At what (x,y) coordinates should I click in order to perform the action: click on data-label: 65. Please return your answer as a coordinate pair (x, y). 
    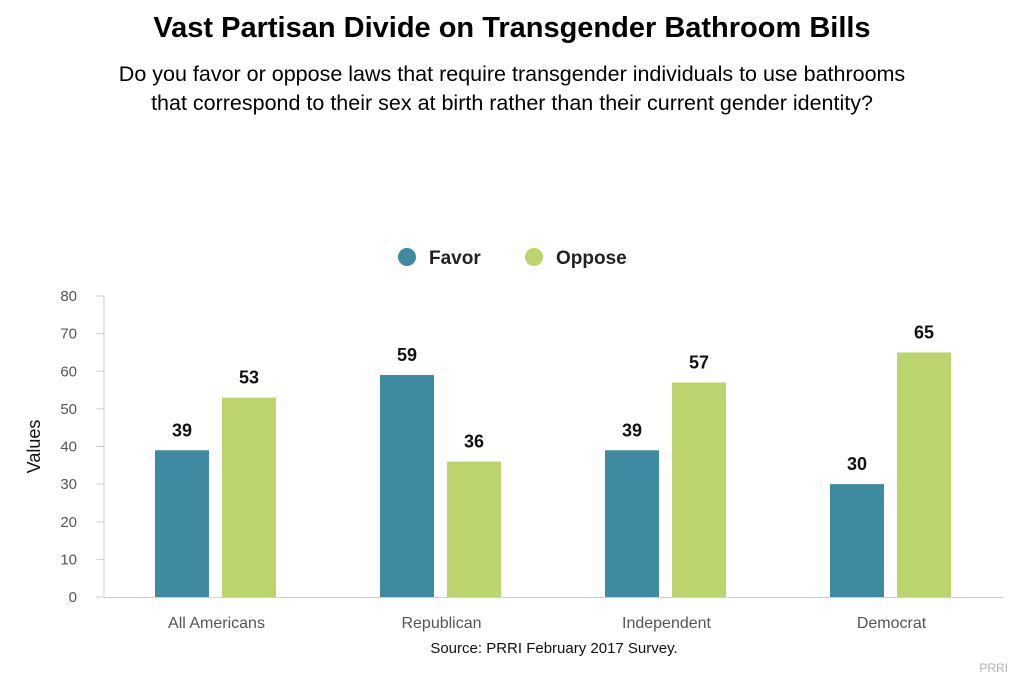
    Looking at the image, I should click on (924, 332).